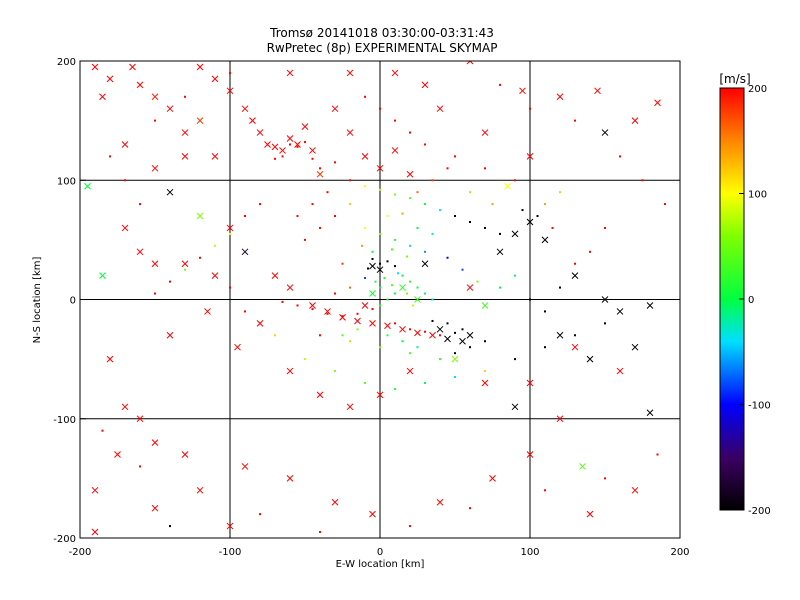 This screenshot has width=800, height=600. Describe the element at coordinates (37, 300) in the screenshot. I see `y-axis-label: N-S location [km]` at that location.